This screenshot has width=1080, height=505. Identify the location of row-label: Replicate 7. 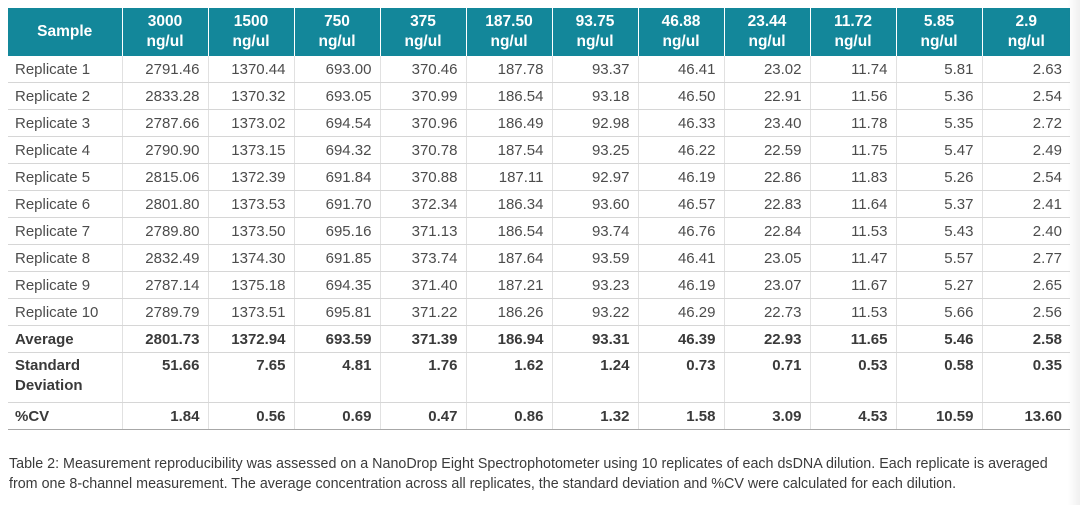
(65, 231).